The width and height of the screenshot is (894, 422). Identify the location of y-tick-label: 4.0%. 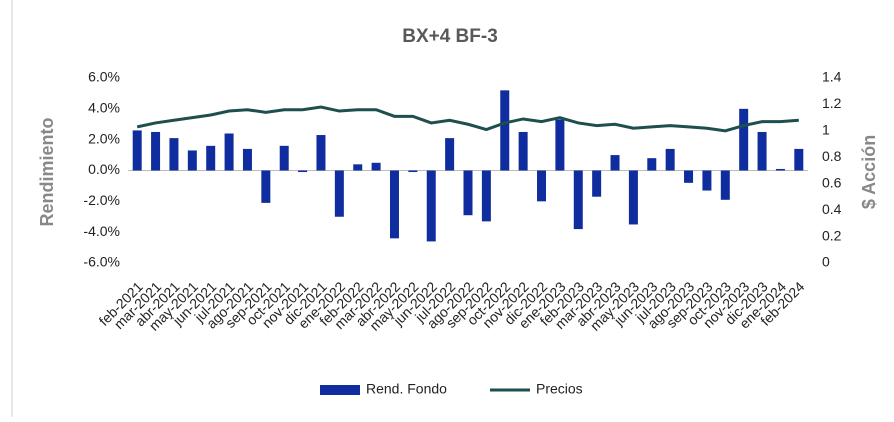
(104, 108).